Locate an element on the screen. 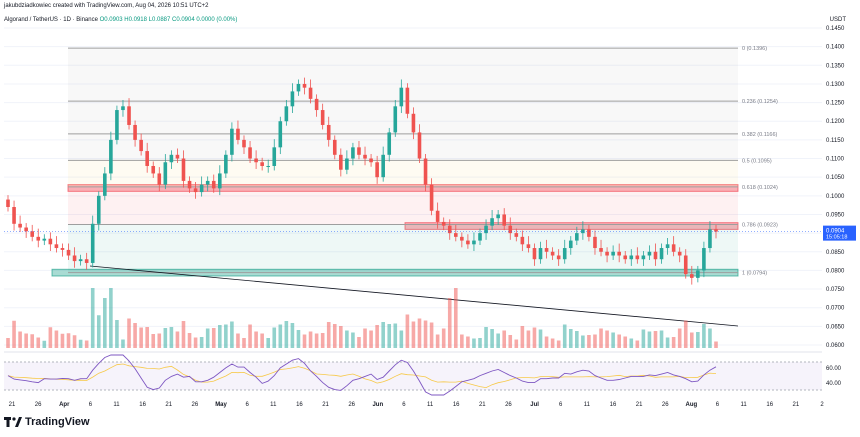 The width and height of the screenshot is (860, 437). fib-band is located at coordinates (403, 248).